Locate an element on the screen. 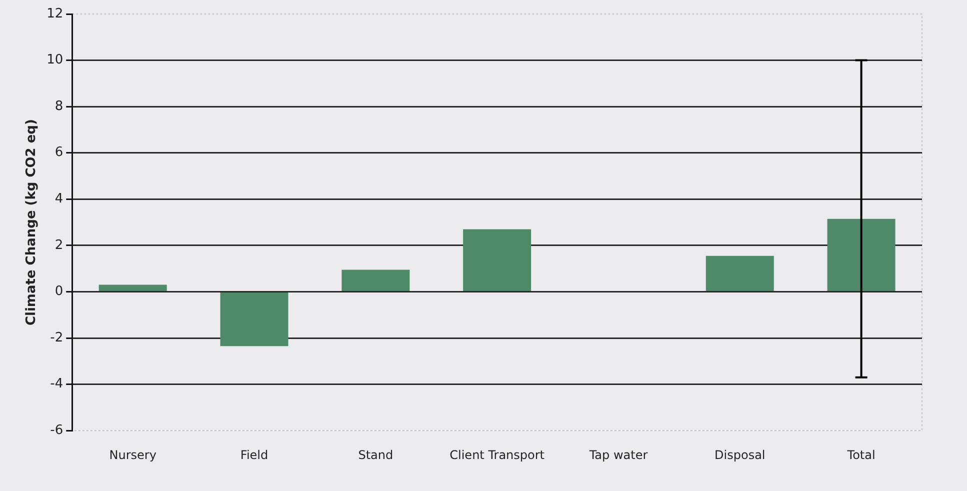  y-tick-label: 2 is located at coordinates (59, 245).